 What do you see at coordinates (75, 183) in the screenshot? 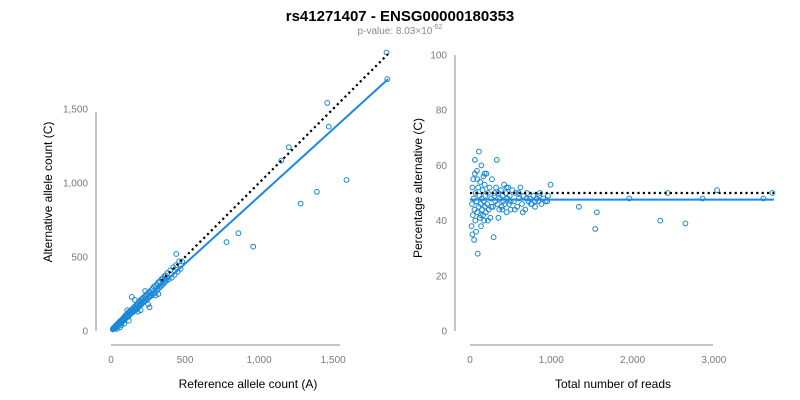
I see `y-tick-label: 1,000` at bounding box center [75, 183].